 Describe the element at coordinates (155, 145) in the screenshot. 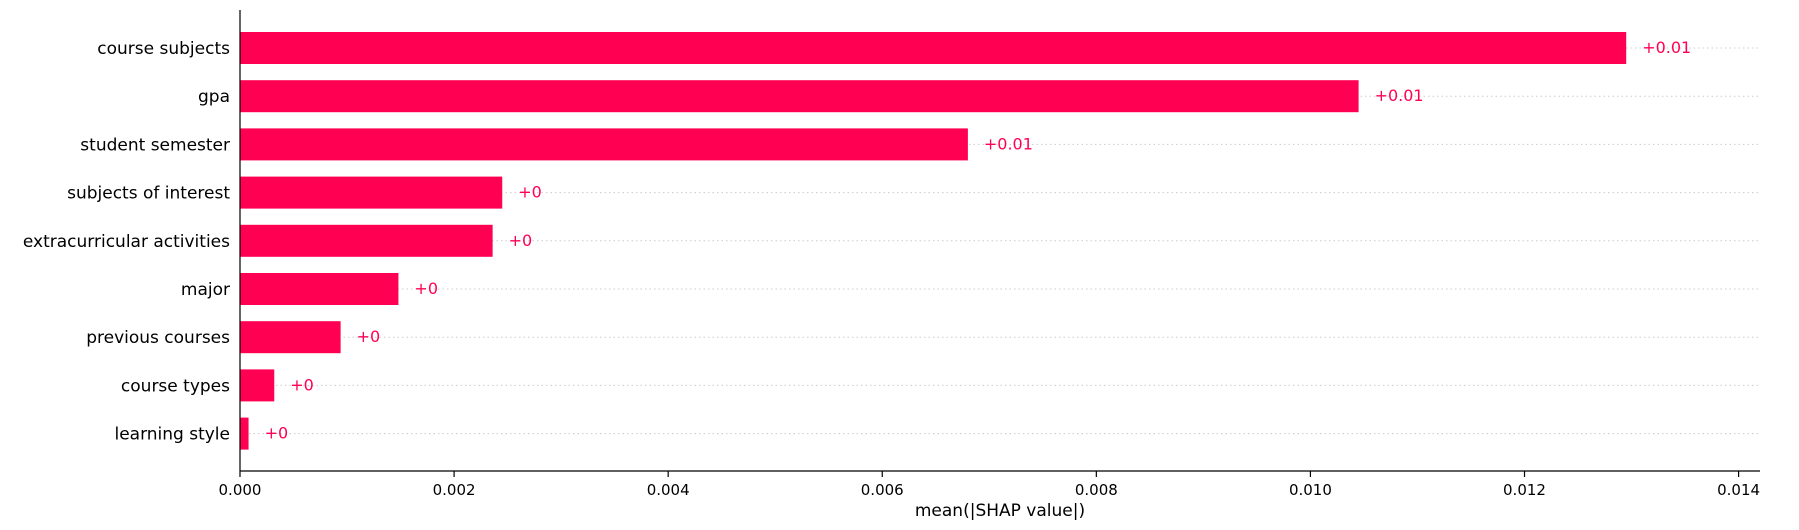

I see `category-label: student semester` at that location.